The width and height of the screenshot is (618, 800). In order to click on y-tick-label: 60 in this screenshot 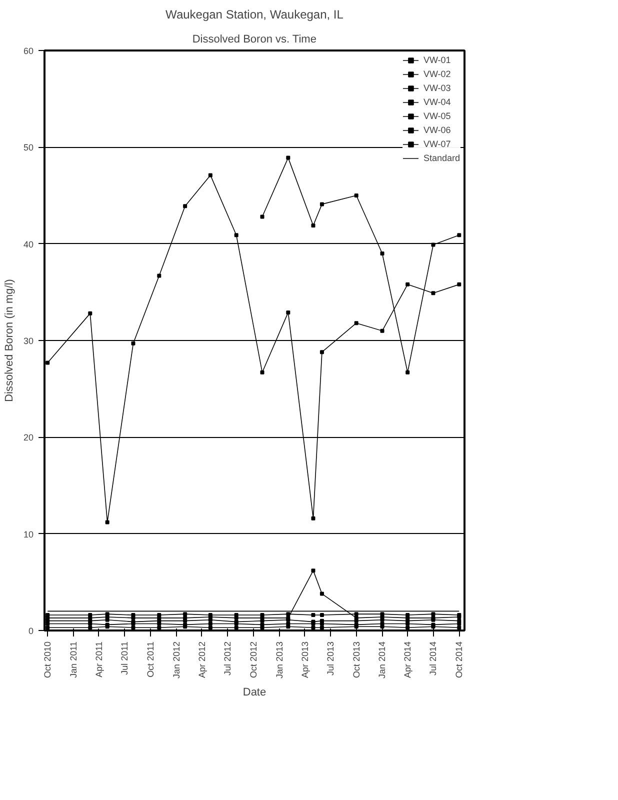, I will do `click(28, 51)`.